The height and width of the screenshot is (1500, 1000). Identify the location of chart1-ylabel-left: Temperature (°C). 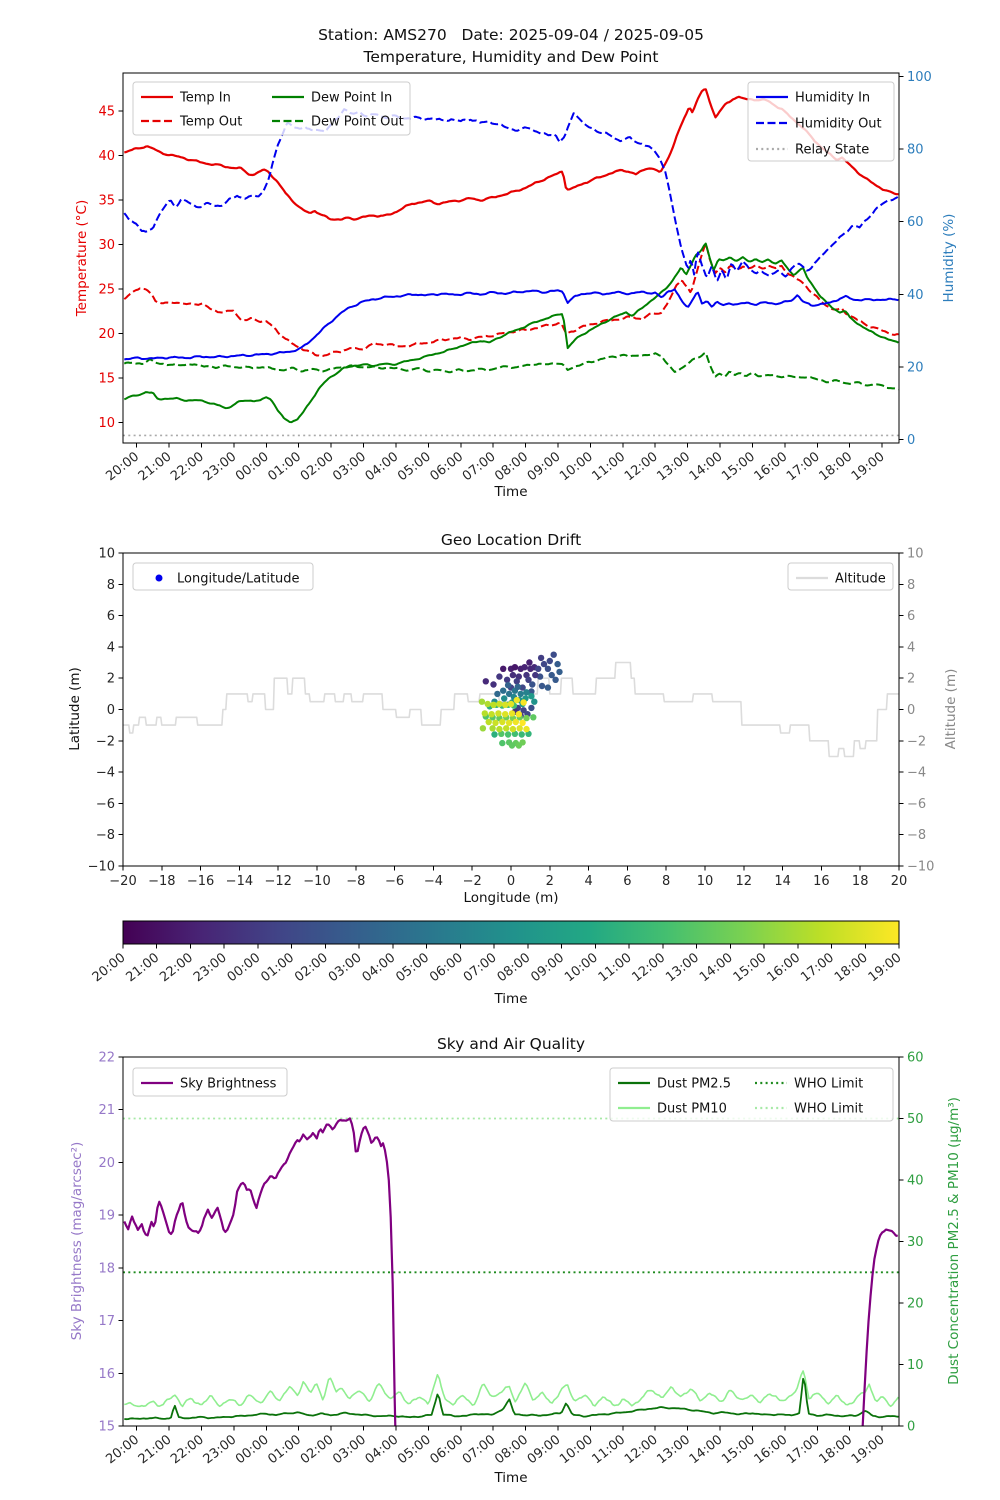
(82, 259).